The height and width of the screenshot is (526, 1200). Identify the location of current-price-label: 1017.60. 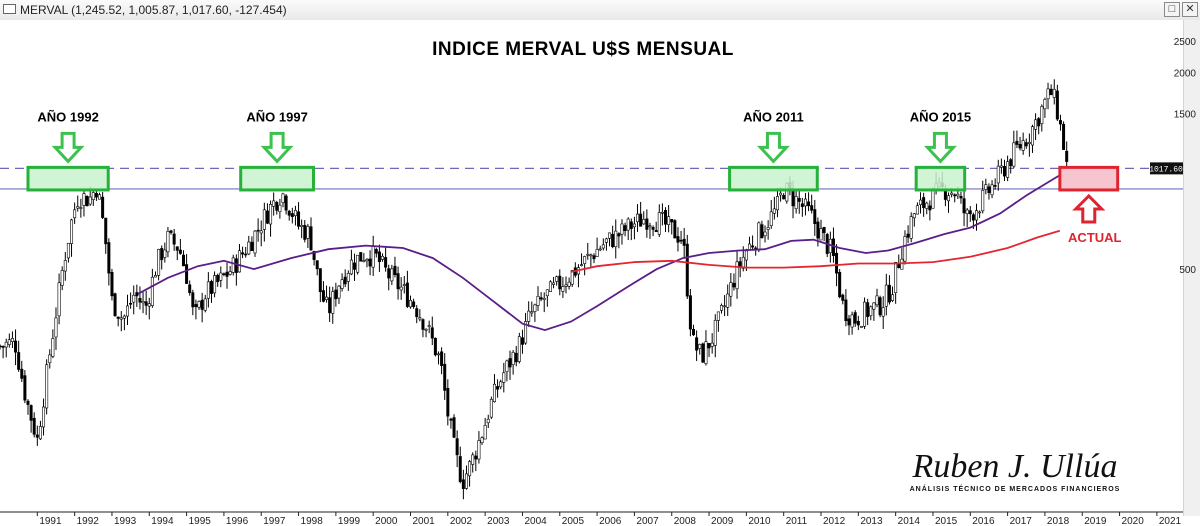
(1166, 169).